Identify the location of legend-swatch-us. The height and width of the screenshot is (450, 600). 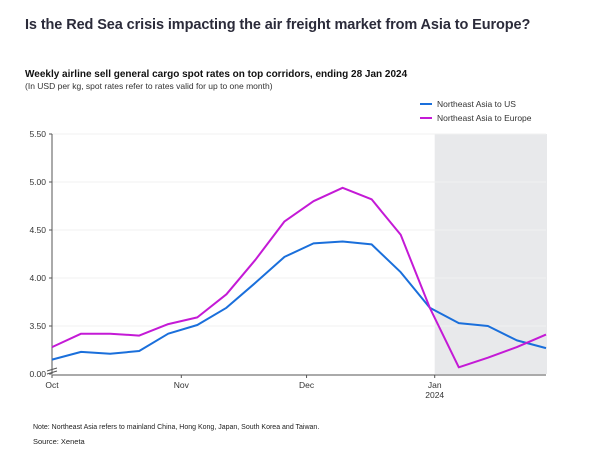
(426, 104).